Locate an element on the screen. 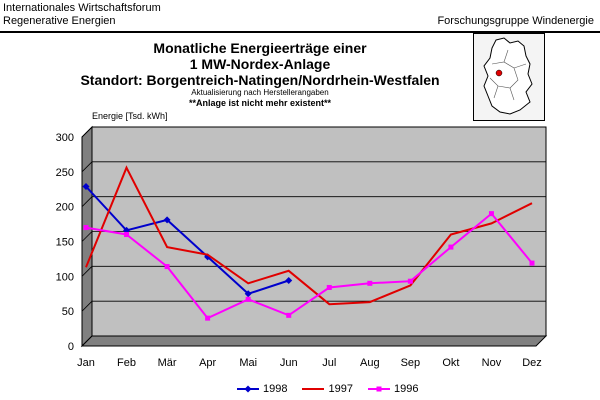  header-org-line2: Regenerative Energien is located at coordinates (59, 21).